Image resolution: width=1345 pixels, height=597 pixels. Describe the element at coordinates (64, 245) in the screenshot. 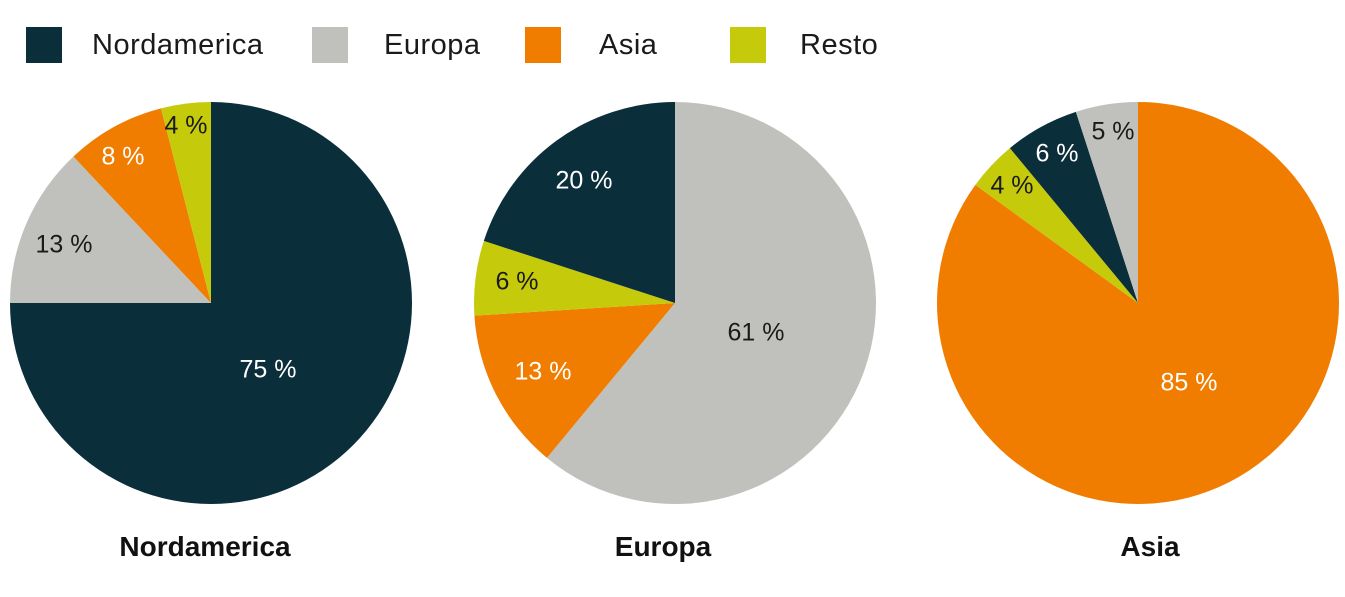

I see `slice-label-nordamerica-europa: 13 %` at that location.